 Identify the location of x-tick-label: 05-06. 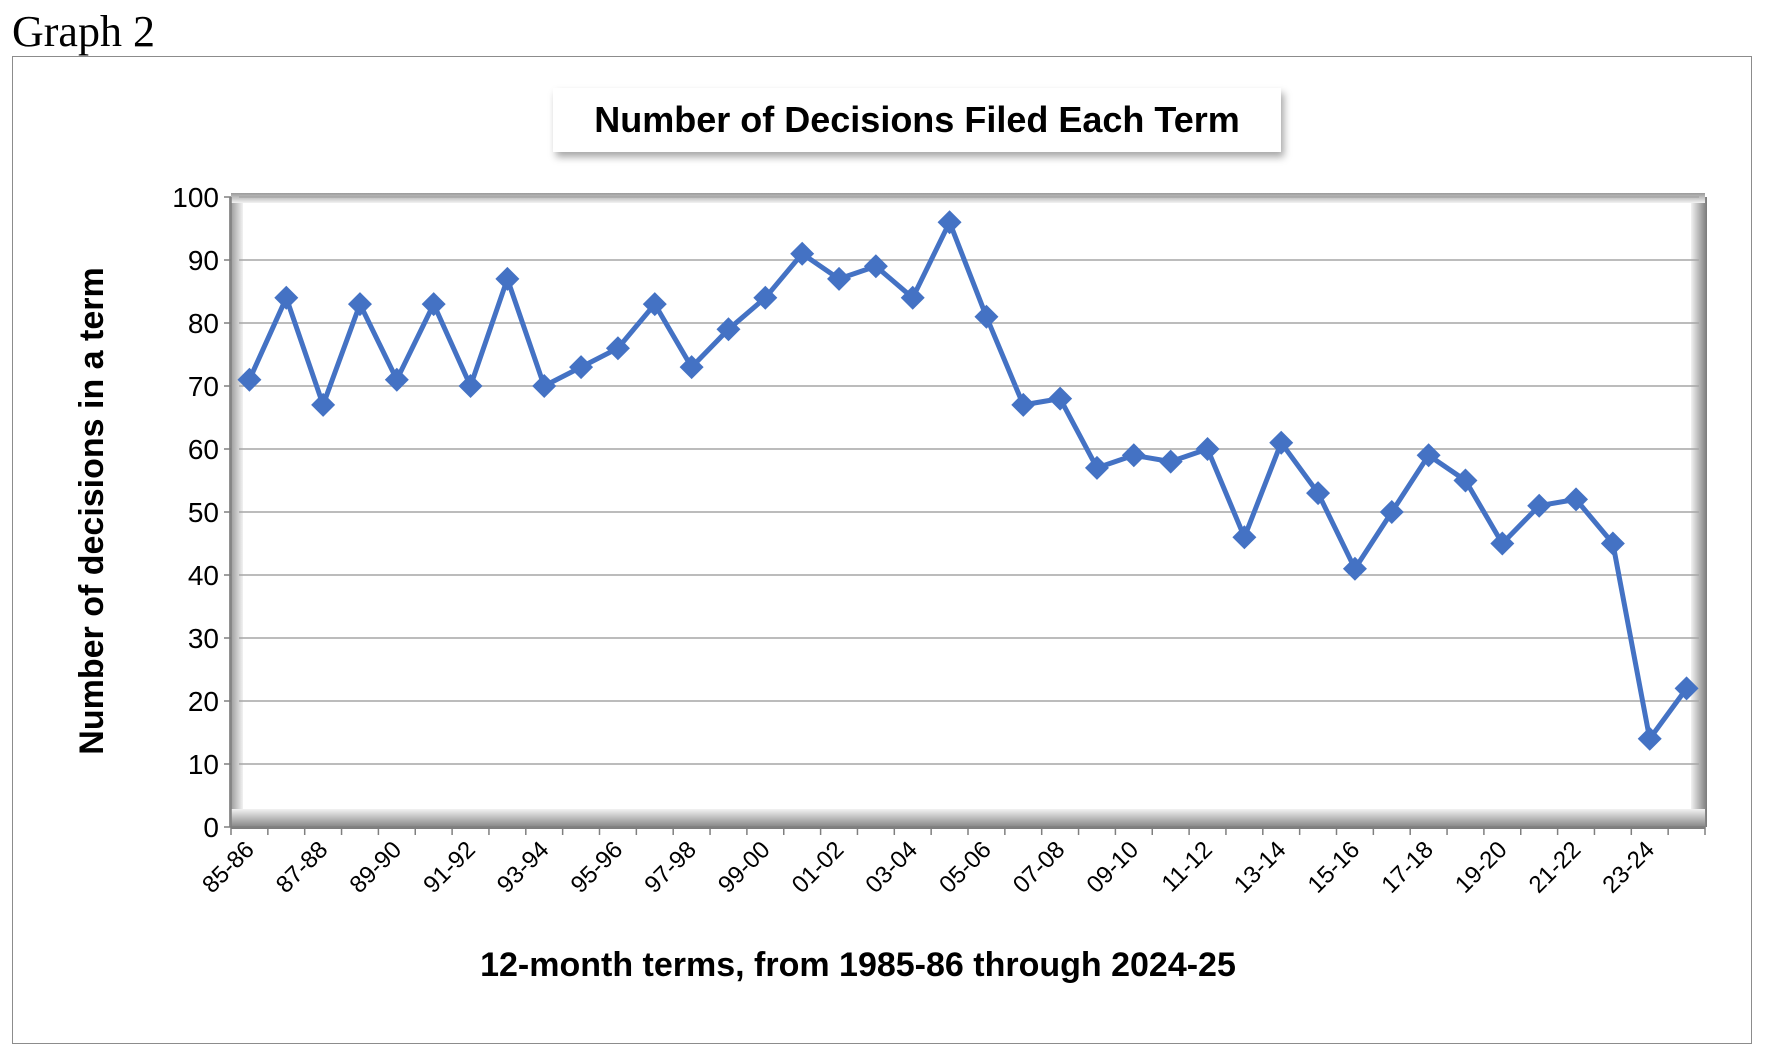
(965, 867).